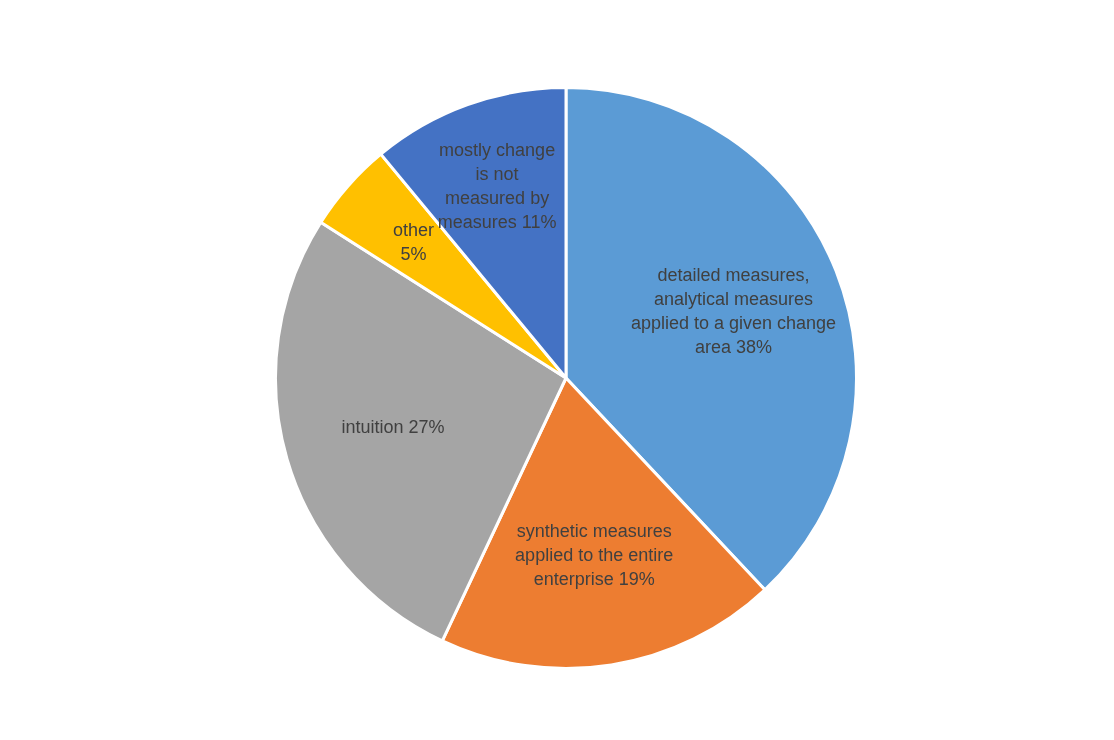 The image size is (1114, 740). What do you see at coordinates (393, 427) in the screenshot?
I see `slice-label: intuition 27%` at bounding box center [393, 427].